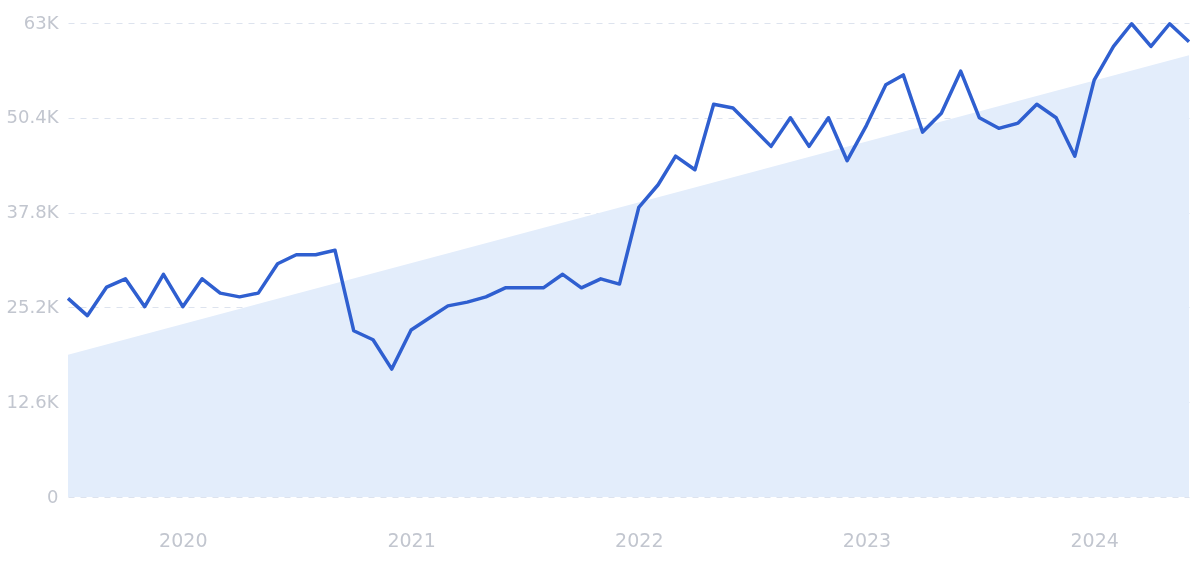 The width and height of the screenshot is (1200, 562). I want to click on y-tick-label: 63K, so click(41, 22).